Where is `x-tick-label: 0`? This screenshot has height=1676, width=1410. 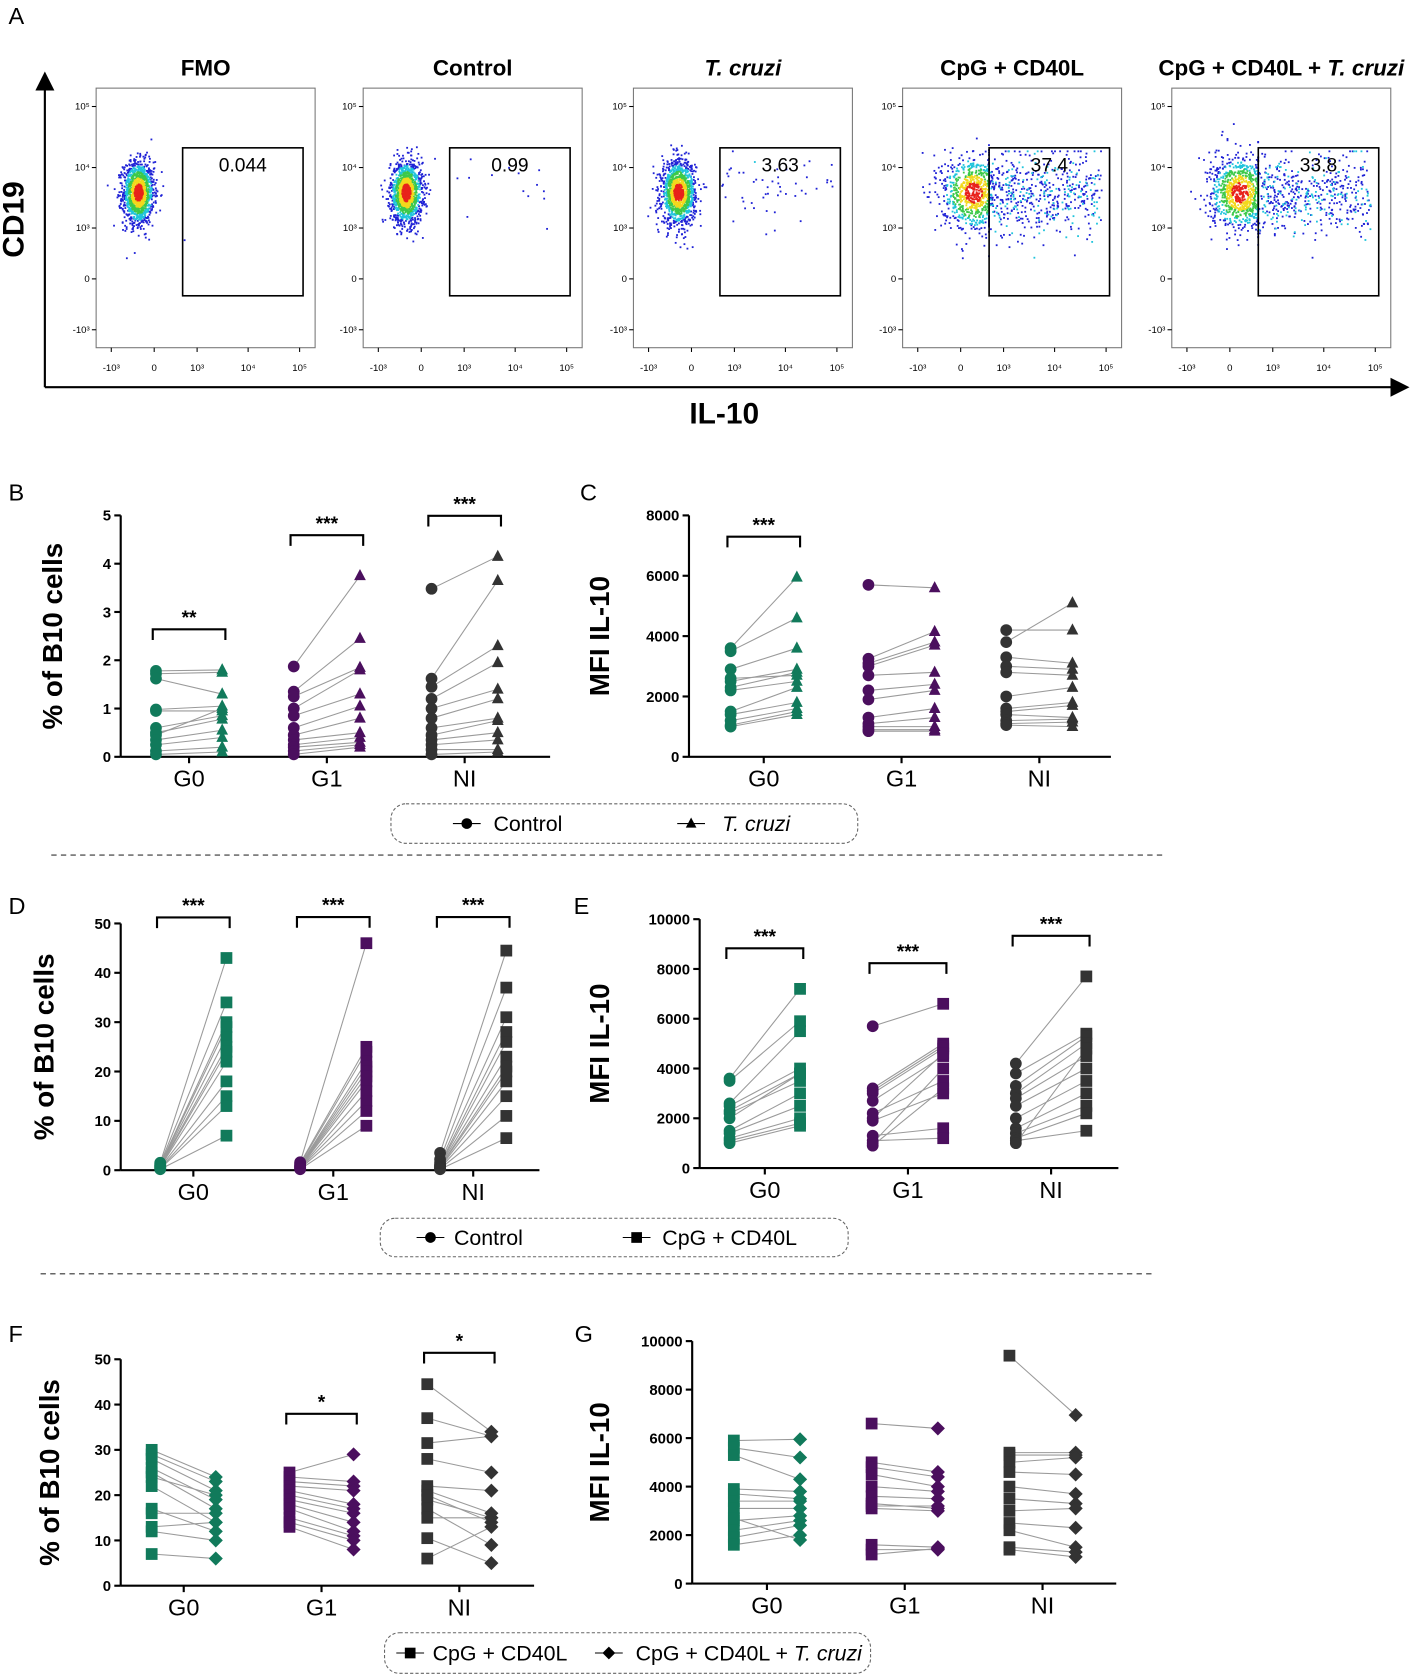 x-tick-label: 0 is located at coordinates (154, 368).